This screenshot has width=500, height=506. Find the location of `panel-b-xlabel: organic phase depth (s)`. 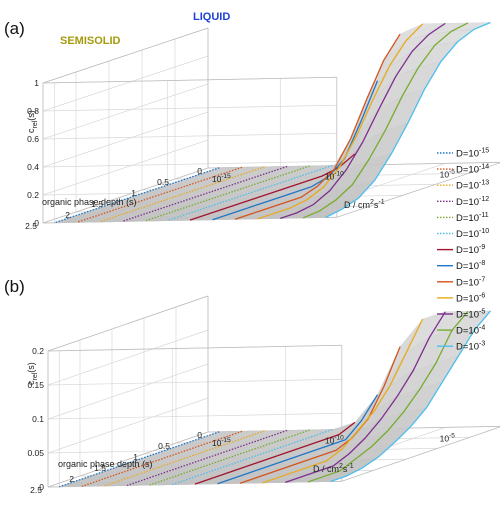

panel-b-xlabel: organic phase depth (s) is located at coordinates (105, 464).